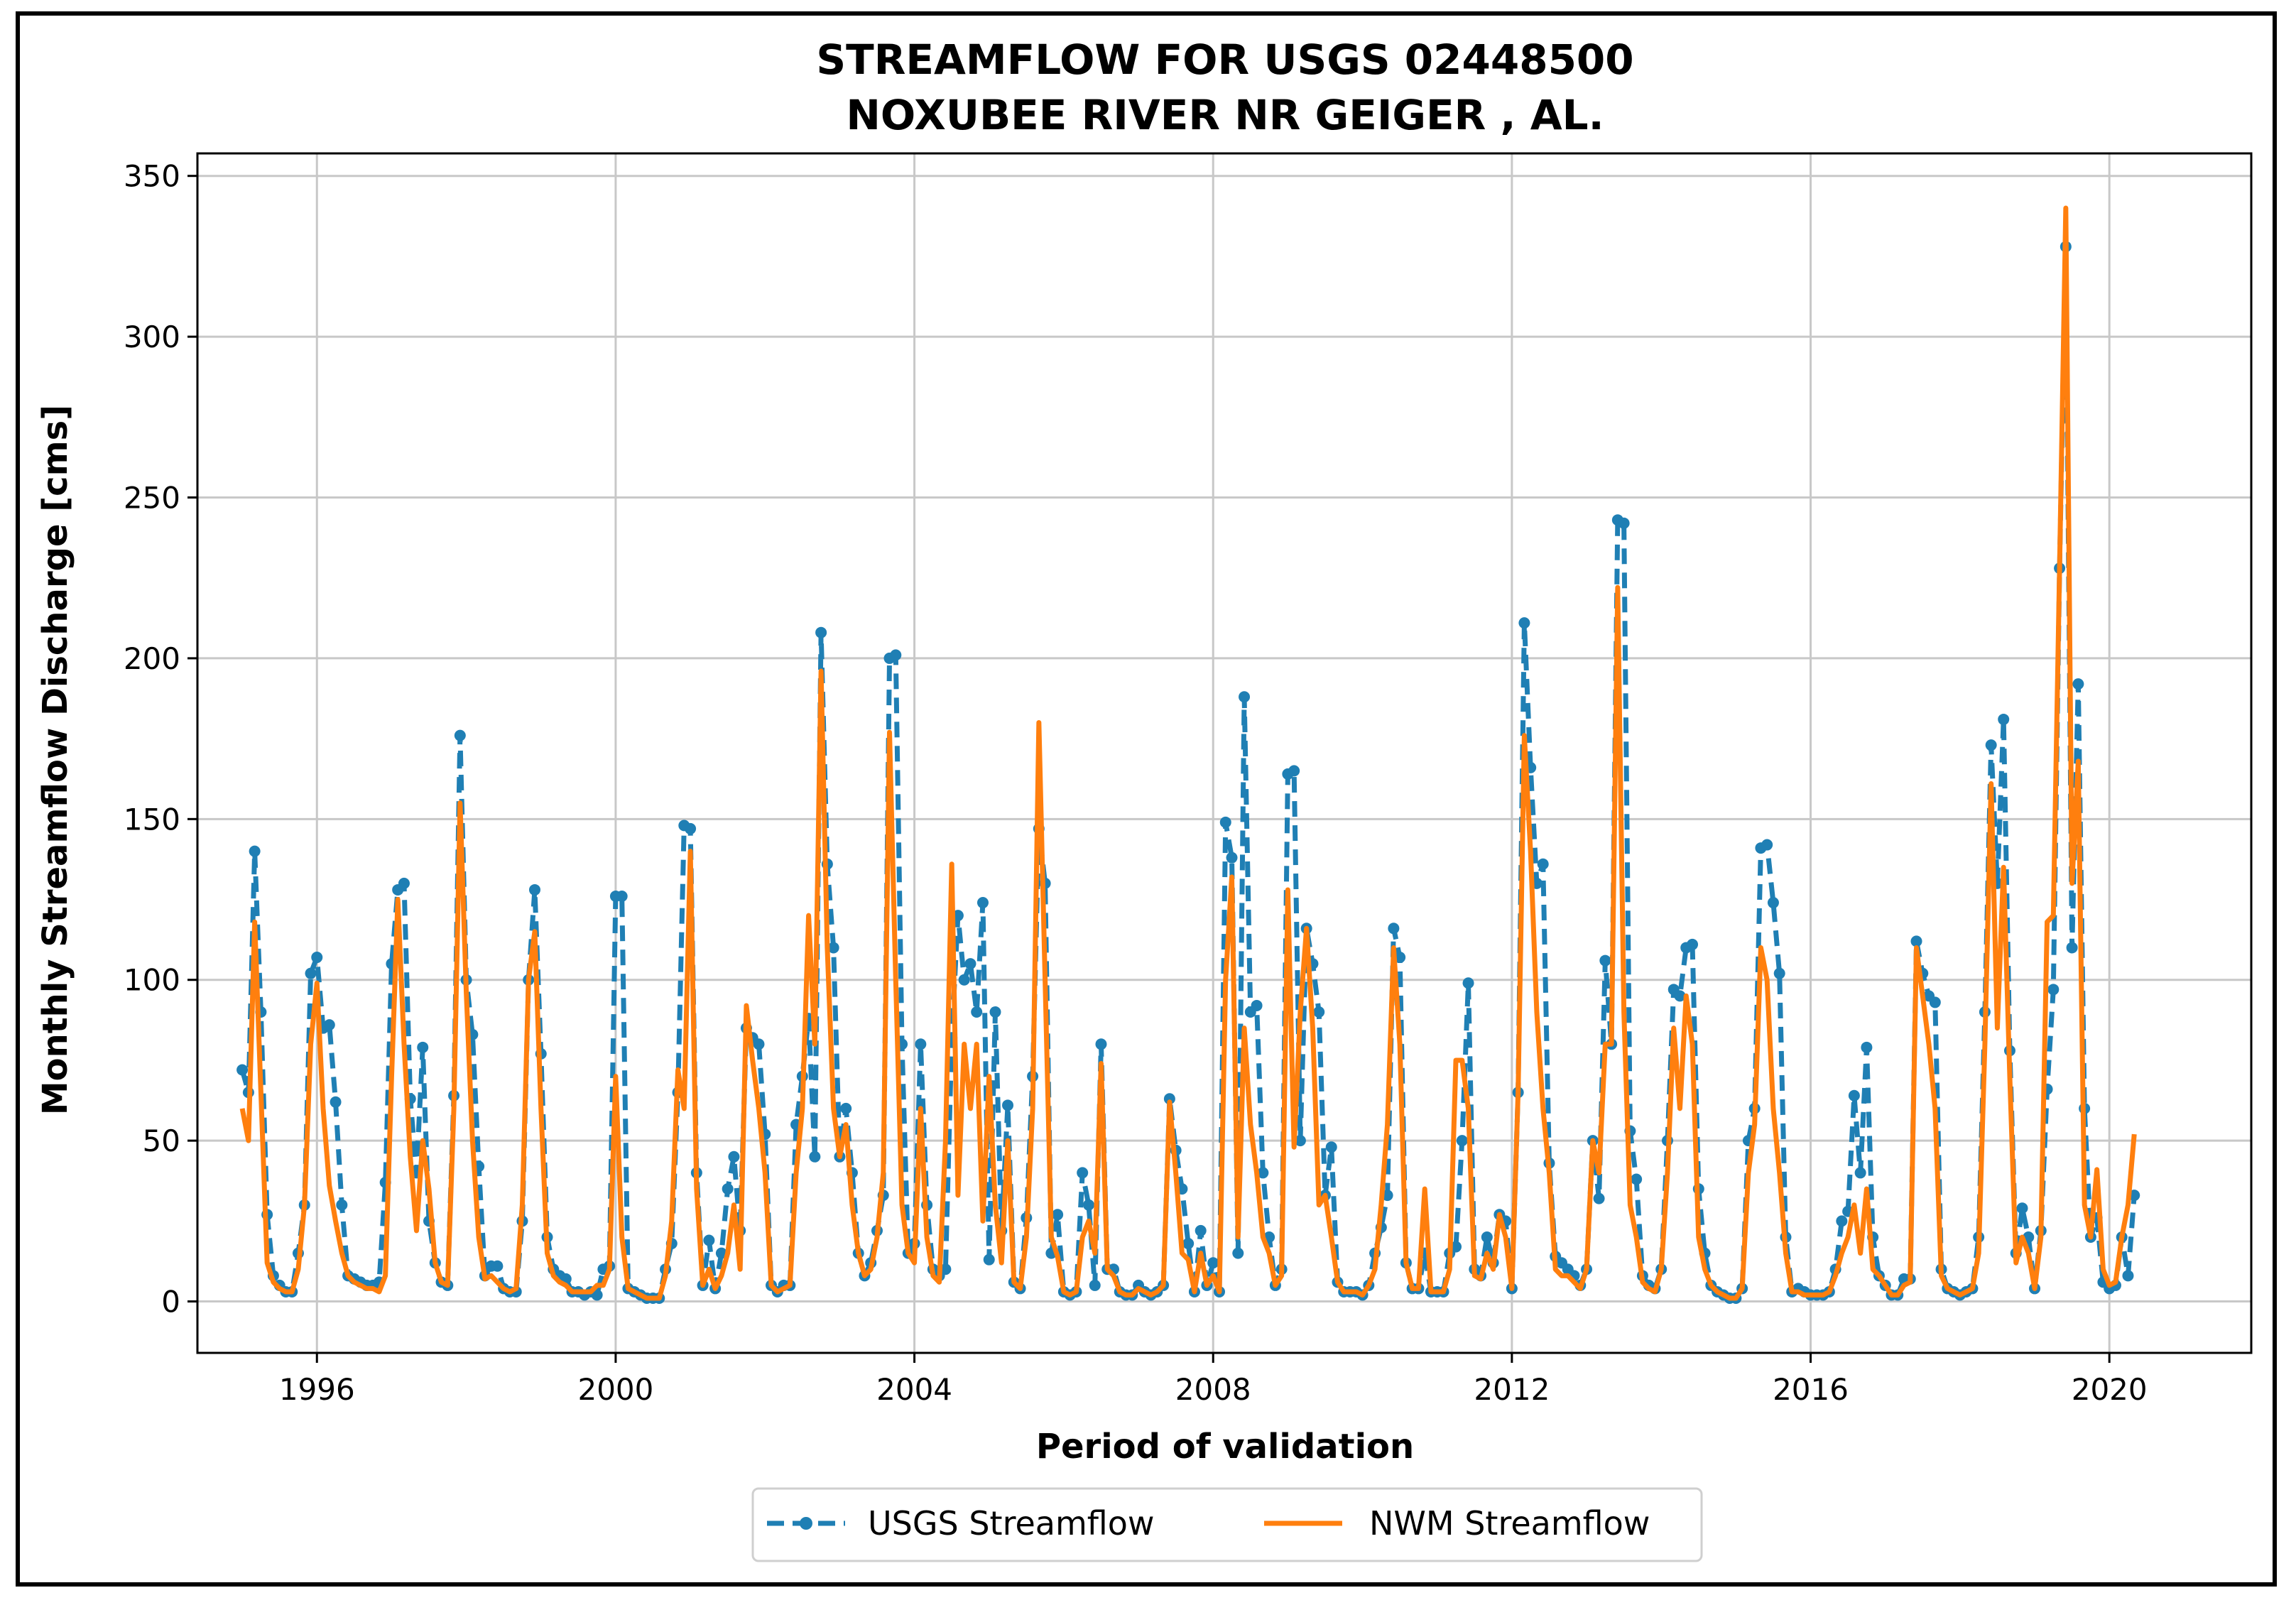 This screenshot has width=2296, height=1605. Describe the element at coordinates (1225, 115) in the screenshot. I see `chart-title-line-2: NOXUBEE RIVER NR GEIGER , AL.` at that location.